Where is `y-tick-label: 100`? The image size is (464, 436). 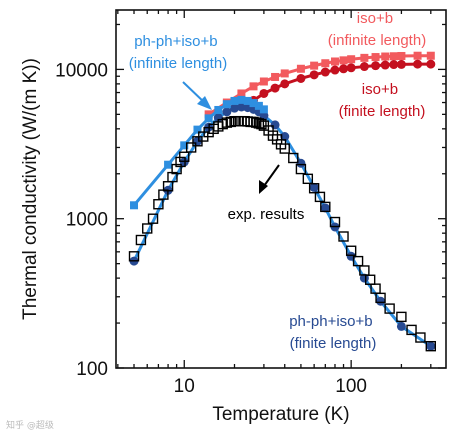 y-tick-label: 100 is located at coordinates (92, 369).